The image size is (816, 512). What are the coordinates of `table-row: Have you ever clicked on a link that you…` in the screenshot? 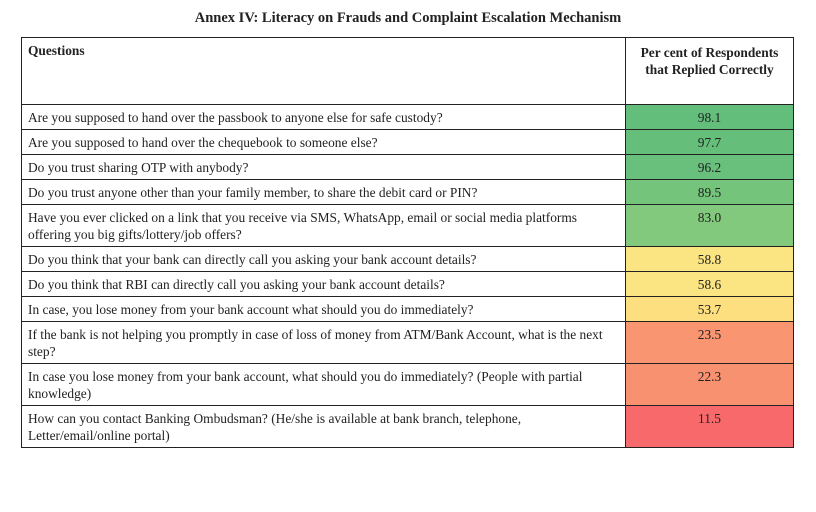 It's located at (407, 225).